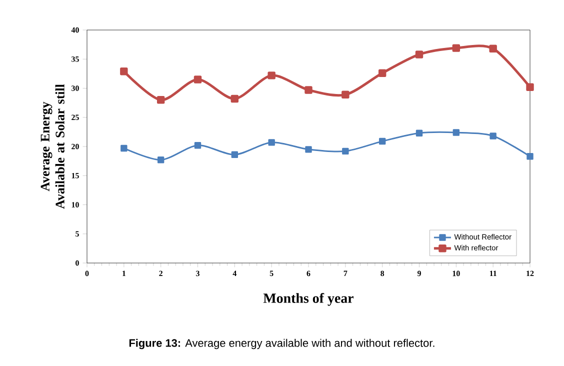  What do you see at coordinates (52, 146) in the screenshot?
I see `y-axis-title: Average Energy Available at Solar still` at bounding box center [52, 146].